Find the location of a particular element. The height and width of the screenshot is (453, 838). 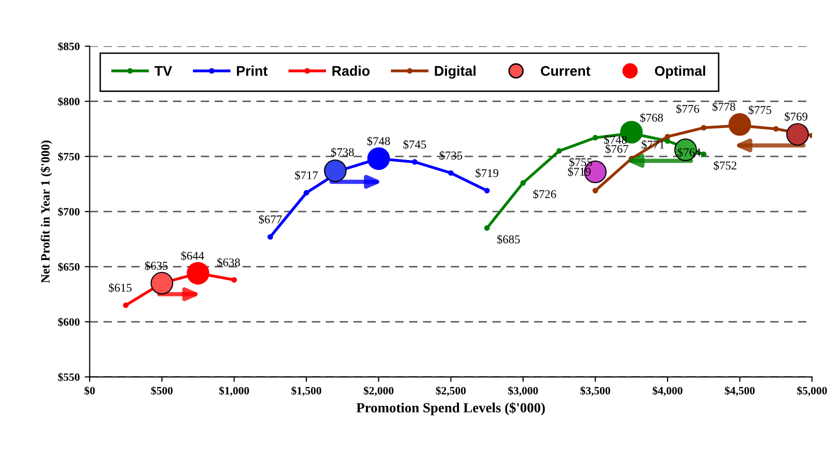

y-tick-label: $550 is located at coordinates (69, 377).